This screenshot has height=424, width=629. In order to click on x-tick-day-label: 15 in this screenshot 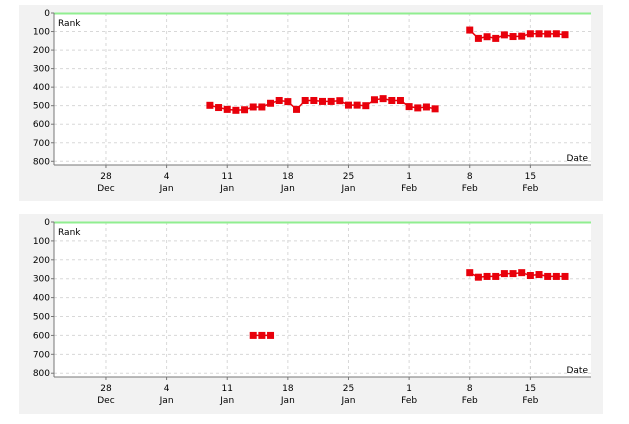, I will do `click(530, 389)`.